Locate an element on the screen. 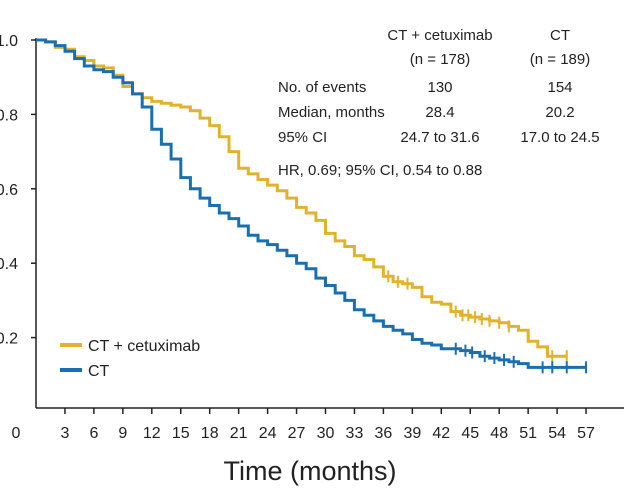 The height and width of the screenshot is (488, 624). x-tick-label: 33 is located at coordinates (355, 433).